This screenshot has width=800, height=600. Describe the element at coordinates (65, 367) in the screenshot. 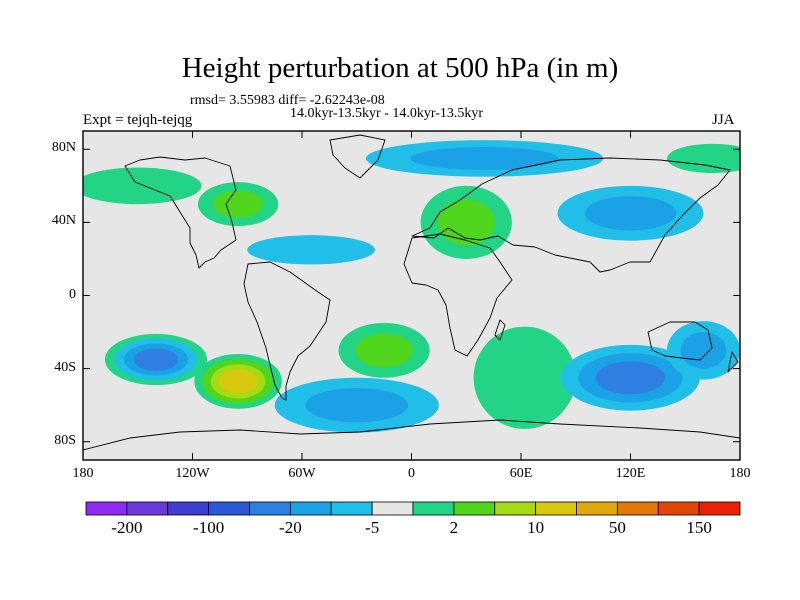

I see `lat-label-3: 40S` at that location.